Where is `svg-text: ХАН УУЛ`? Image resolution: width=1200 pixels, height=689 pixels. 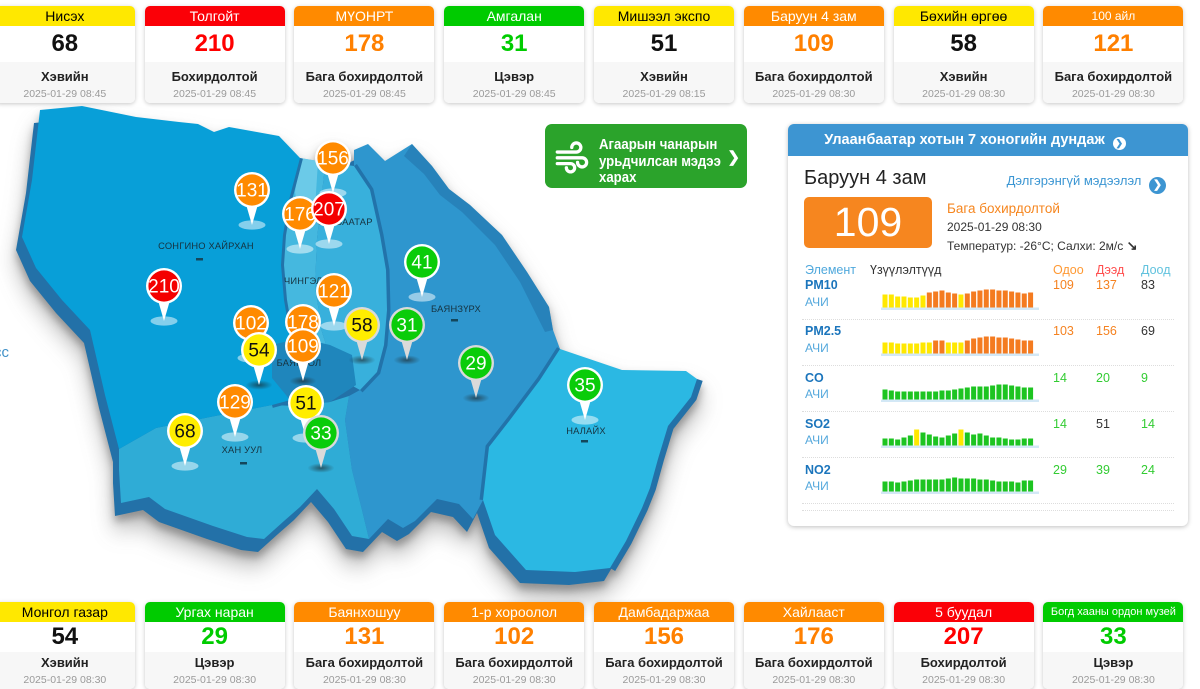
svg-text: ХАН УУЛ is located at coordinates (242, 450).